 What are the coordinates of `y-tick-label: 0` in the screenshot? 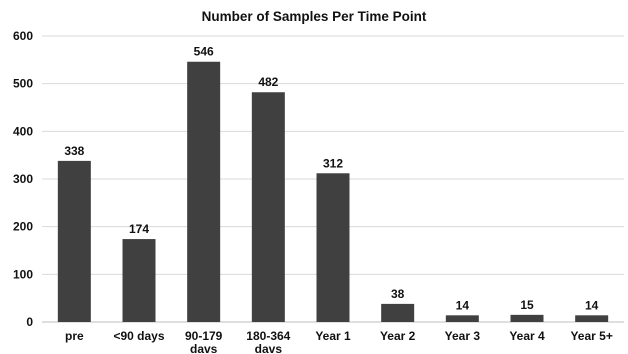 It's located at (29, 322).